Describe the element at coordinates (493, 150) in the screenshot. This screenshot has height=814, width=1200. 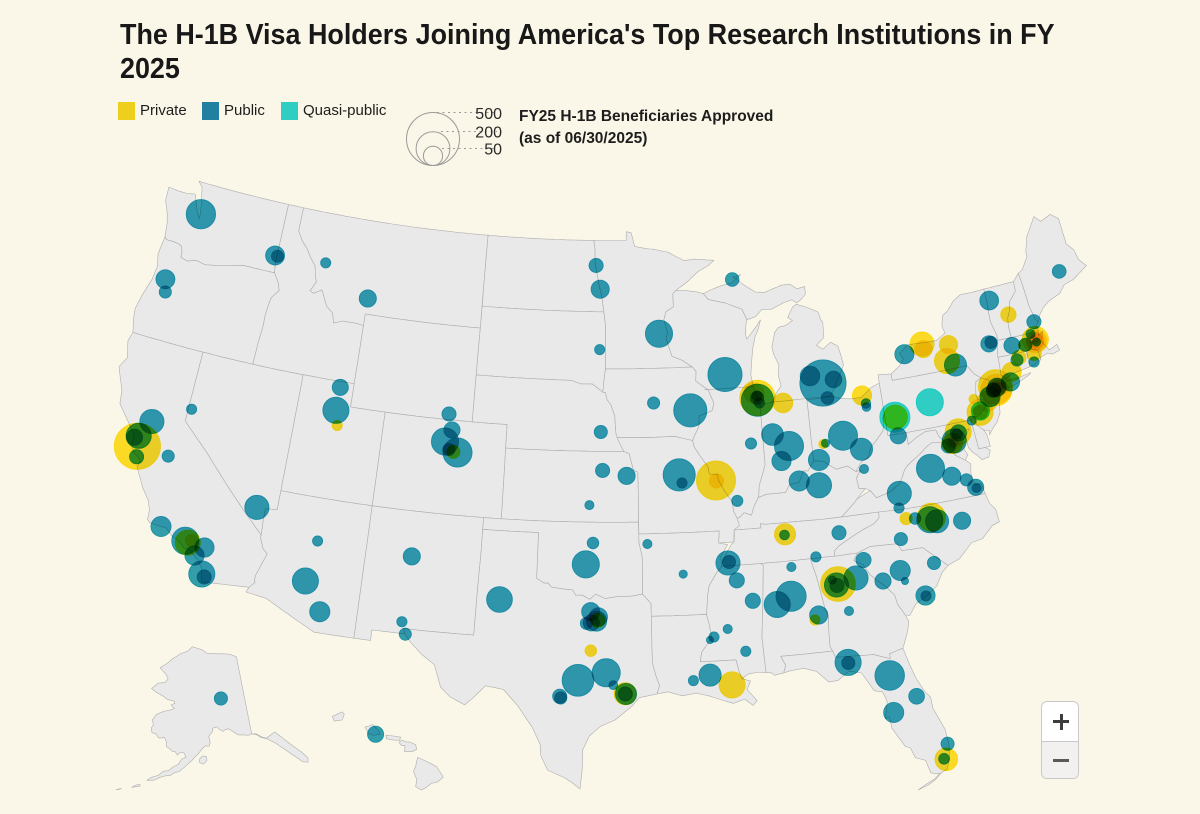
I see `svg-text: 50` at that location.